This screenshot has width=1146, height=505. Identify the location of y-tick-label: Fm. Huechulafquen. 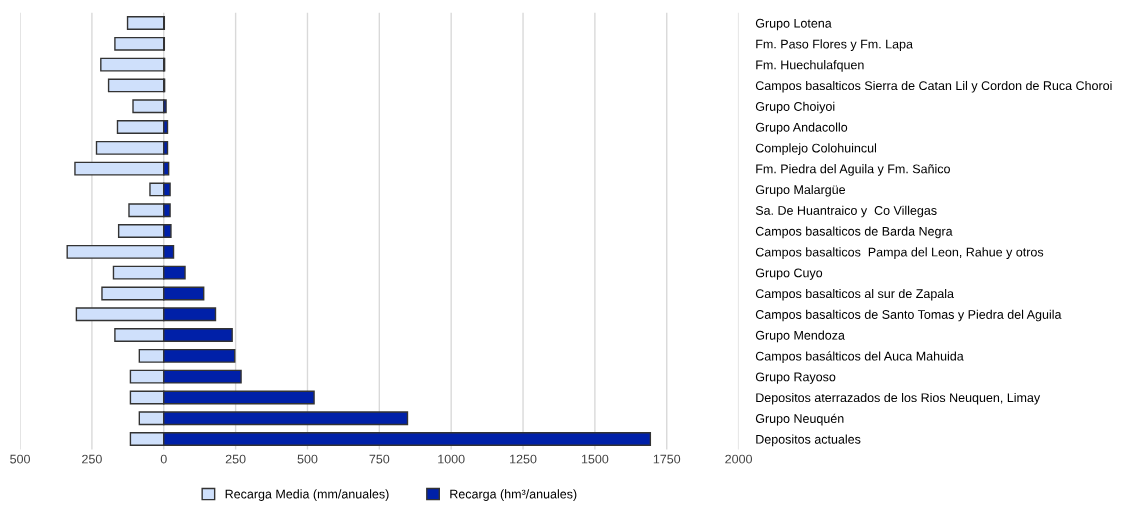
(810, 66).